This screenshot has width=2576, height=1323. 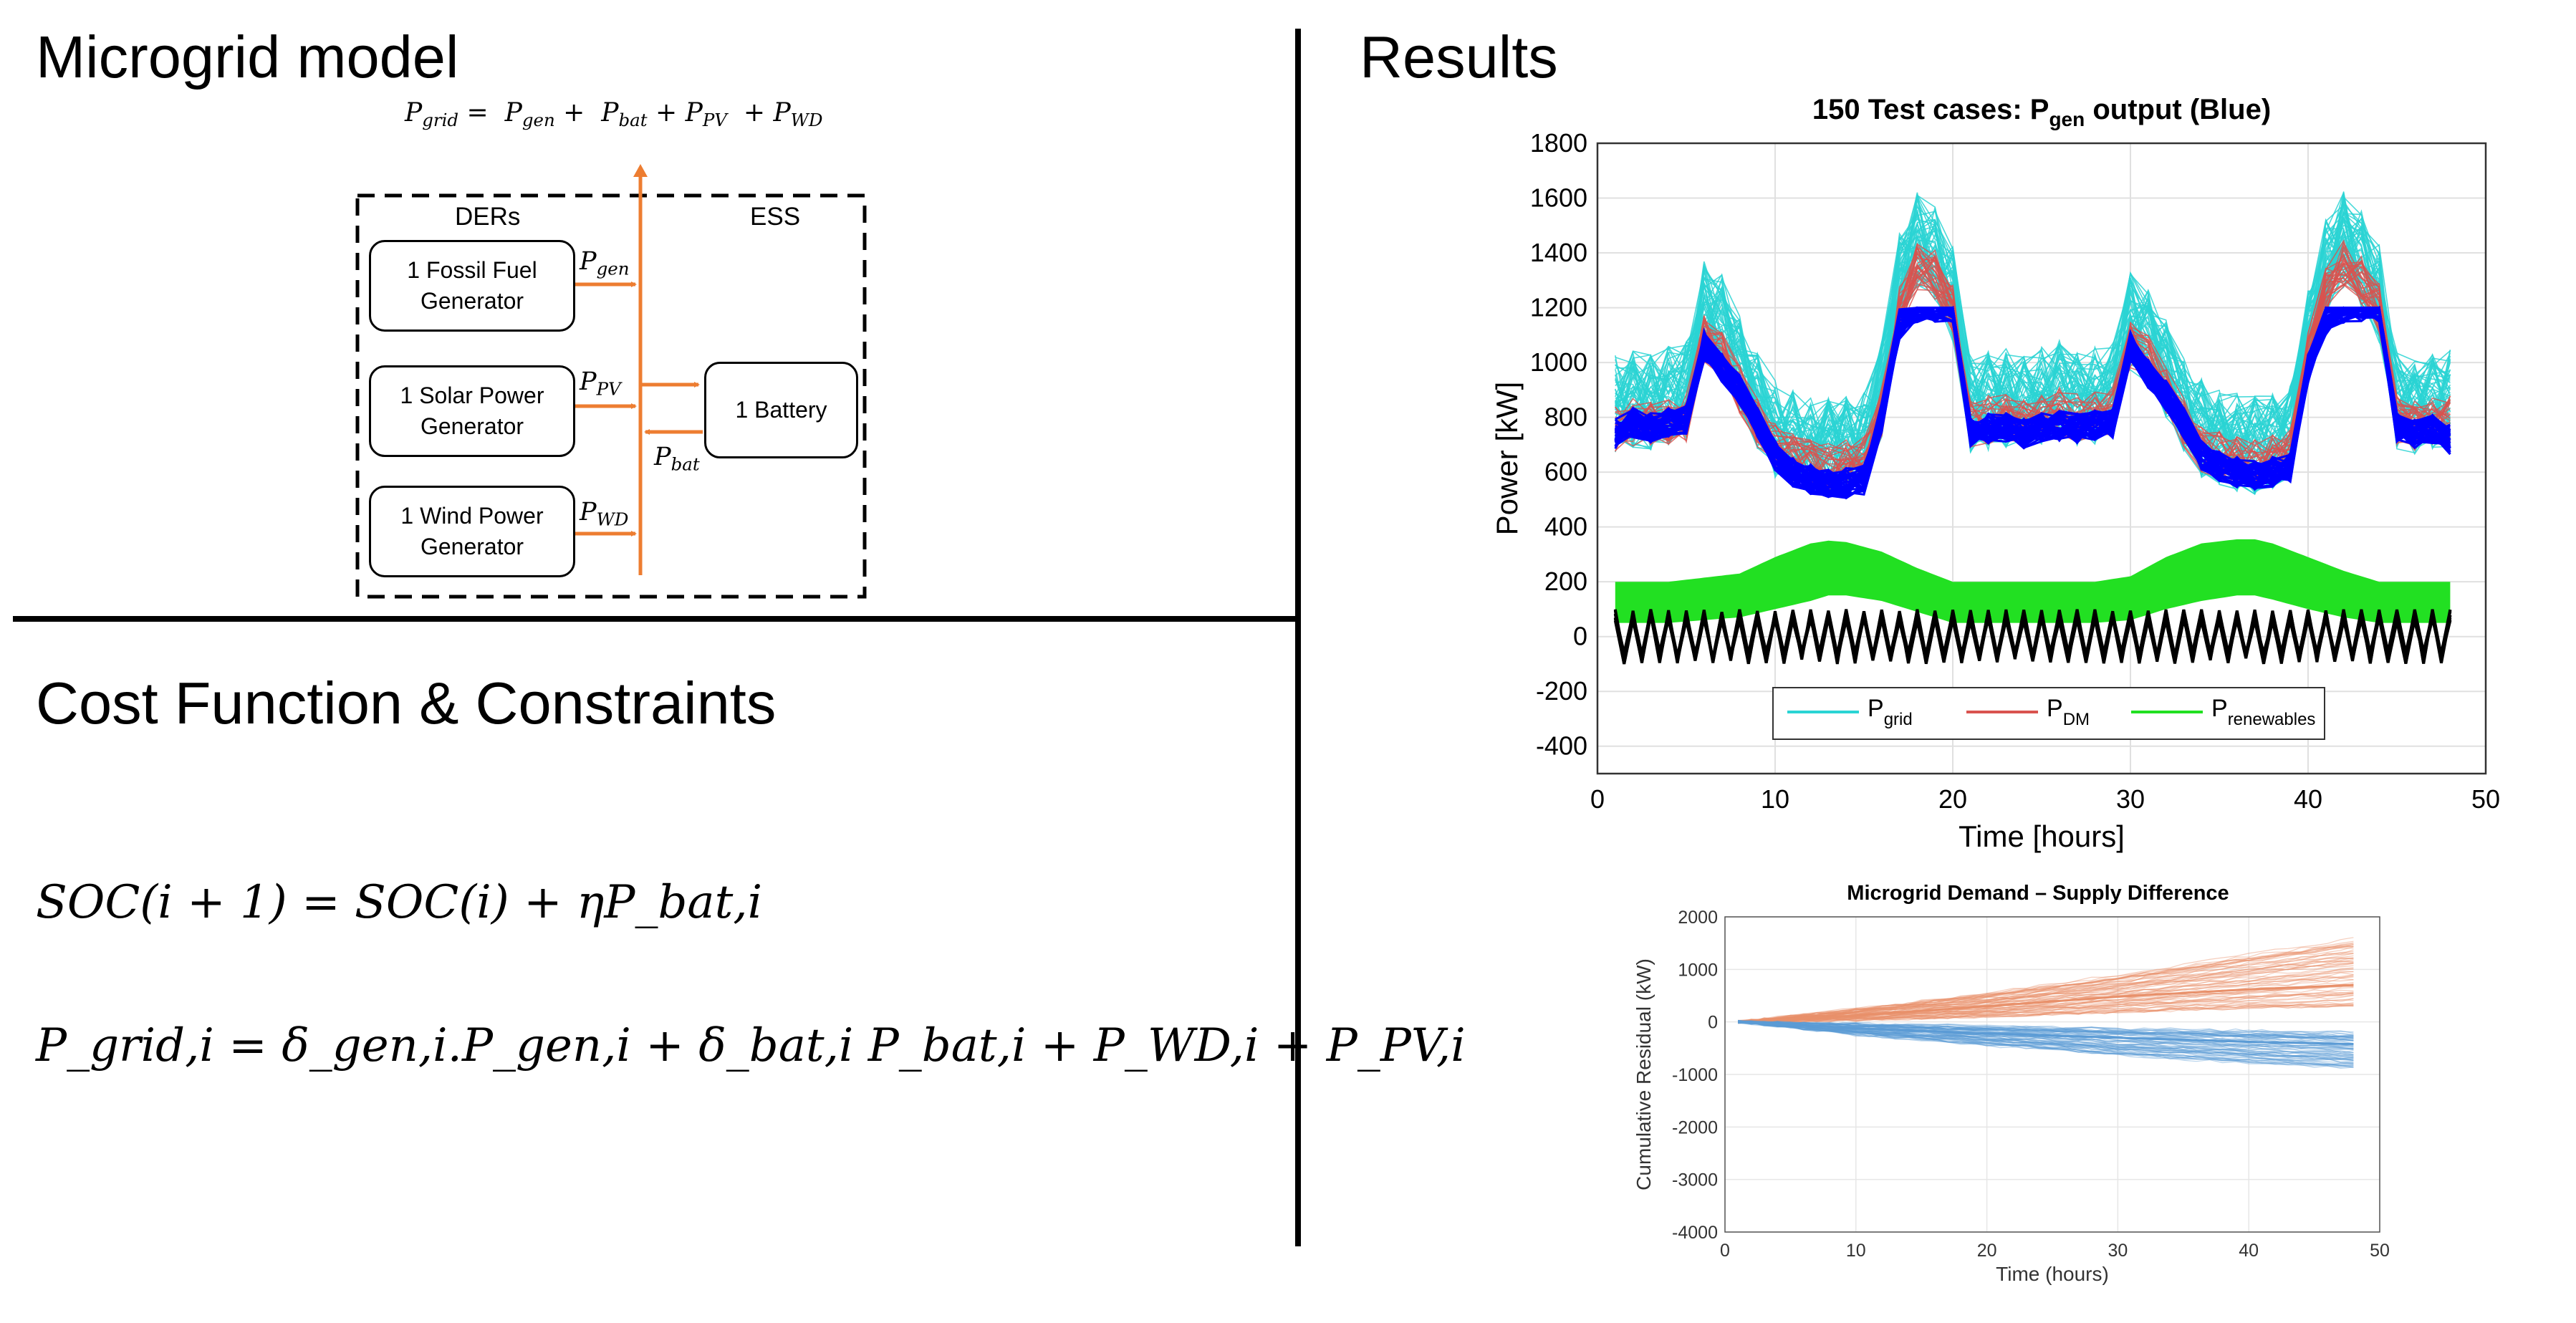 I want to click on y-tick-label: 400, so click(x=1566, y=527).